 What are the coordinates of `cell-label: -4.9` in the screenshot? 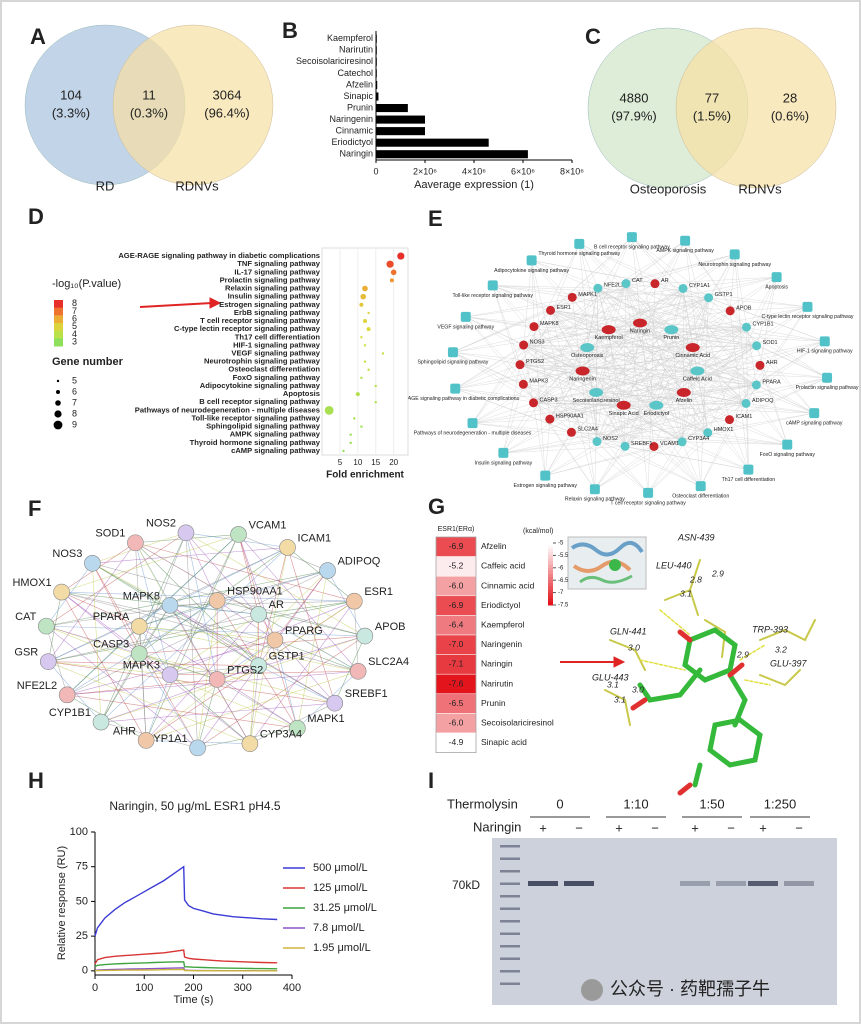 It's located at (456, 742).